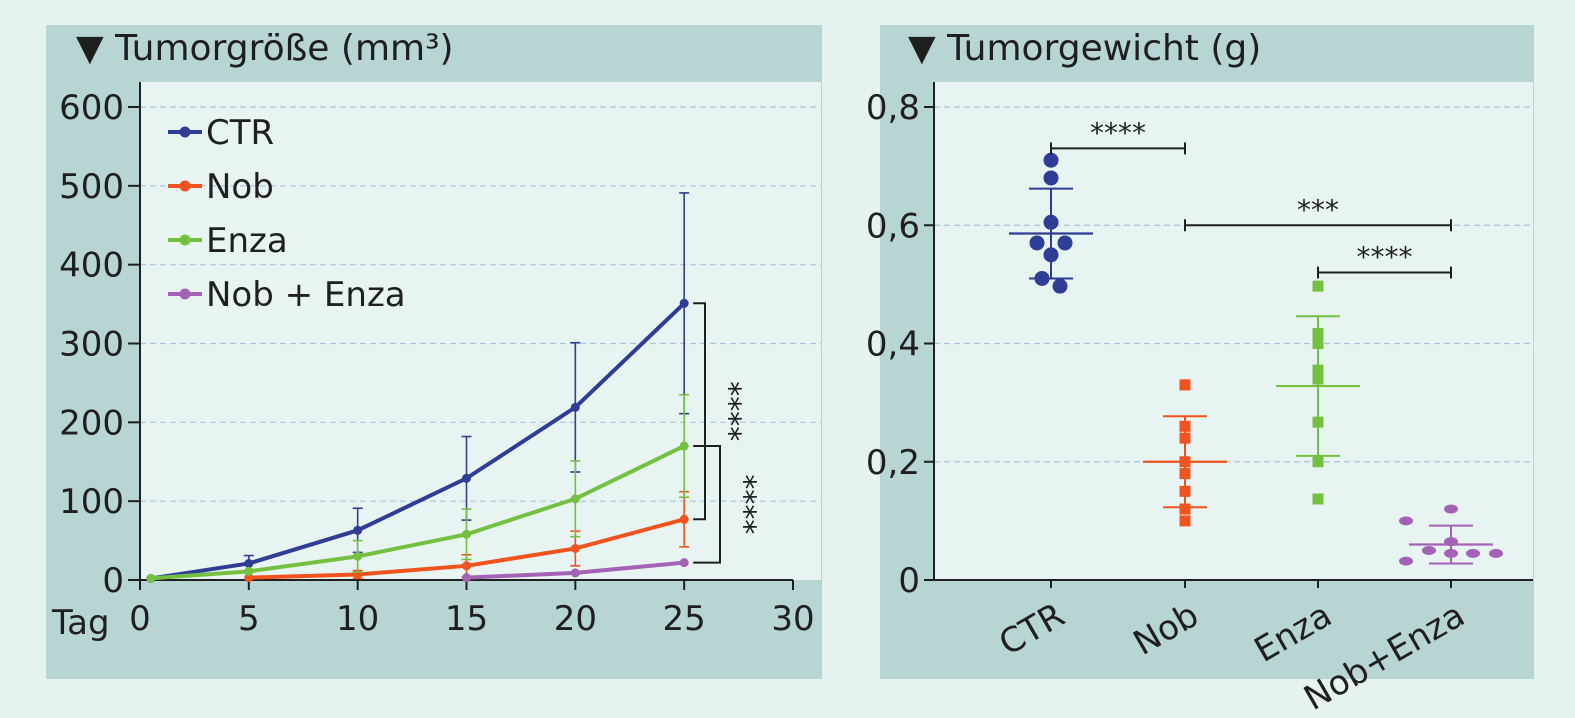  Describe the element at coordinates (240, 187) in the screenshot. I see `legend-label: Nob` at that location.